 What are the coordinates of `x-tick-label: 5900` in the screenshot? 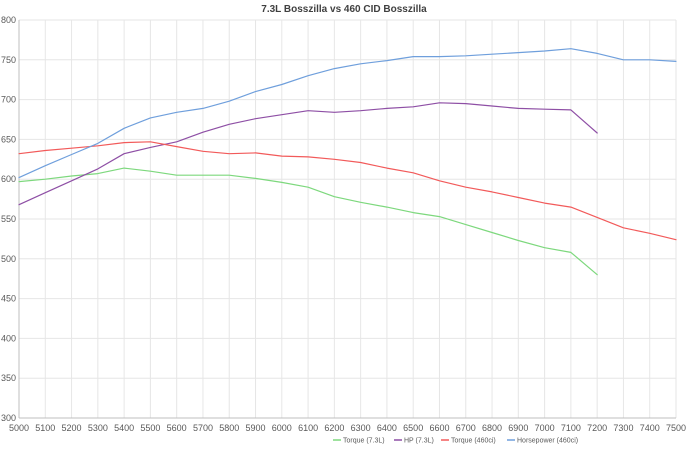 It's located at (256, 428).